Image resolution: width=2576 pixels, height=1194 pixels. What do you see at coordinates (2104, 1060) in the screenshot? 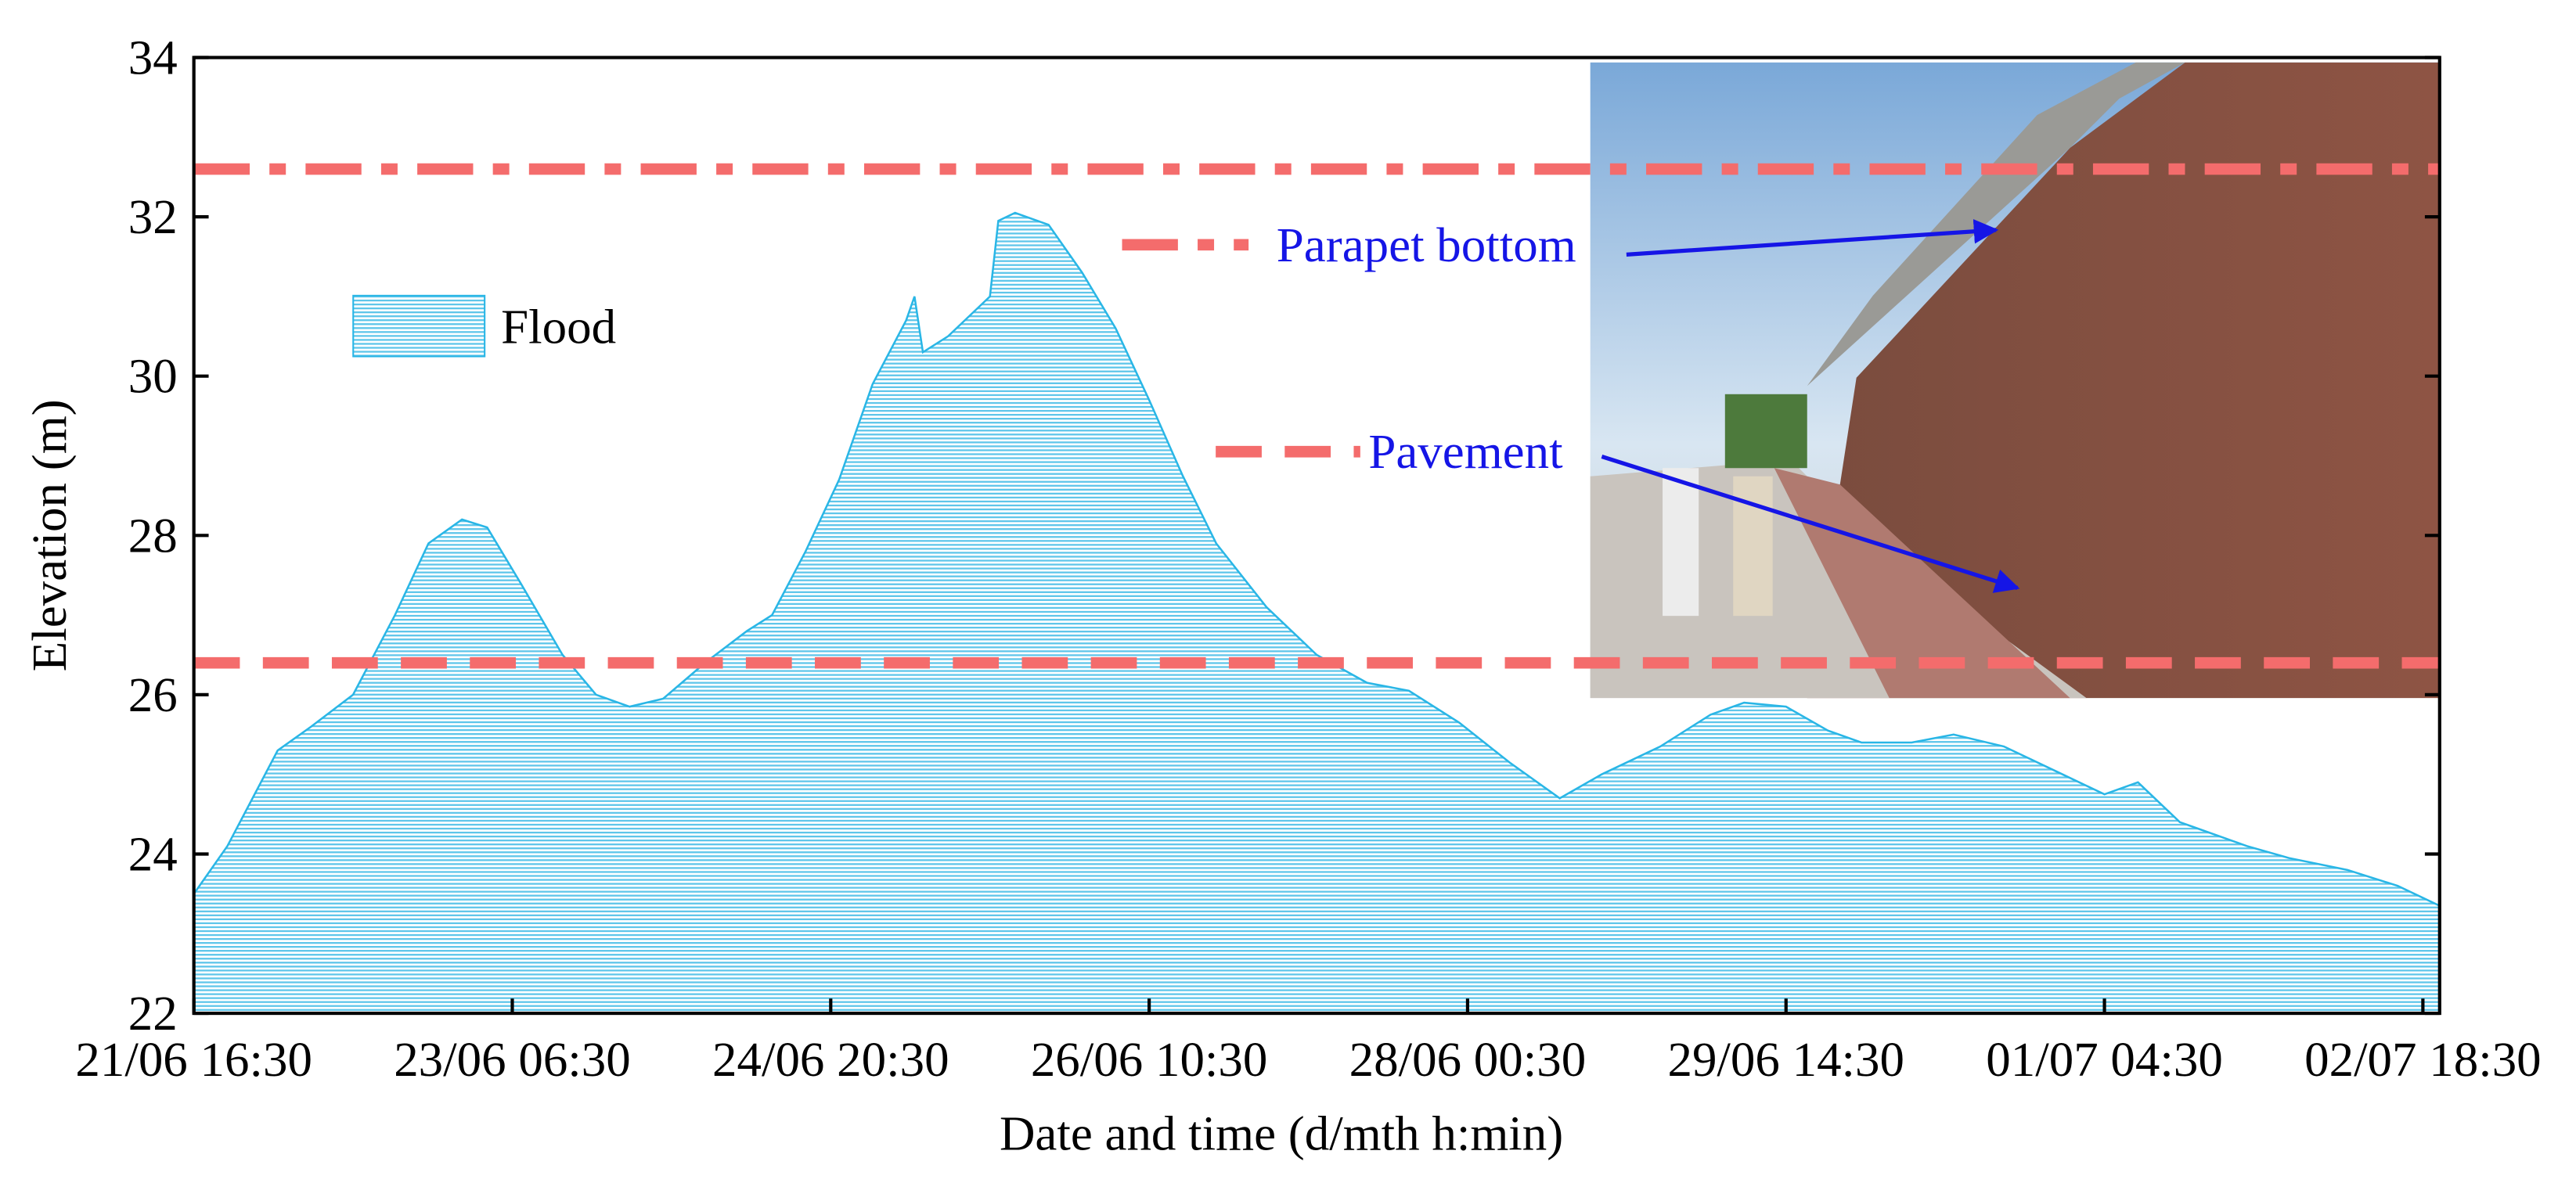
I see `x-tick-label: 01/07 04:30` at bounding box center [2104, 1060].